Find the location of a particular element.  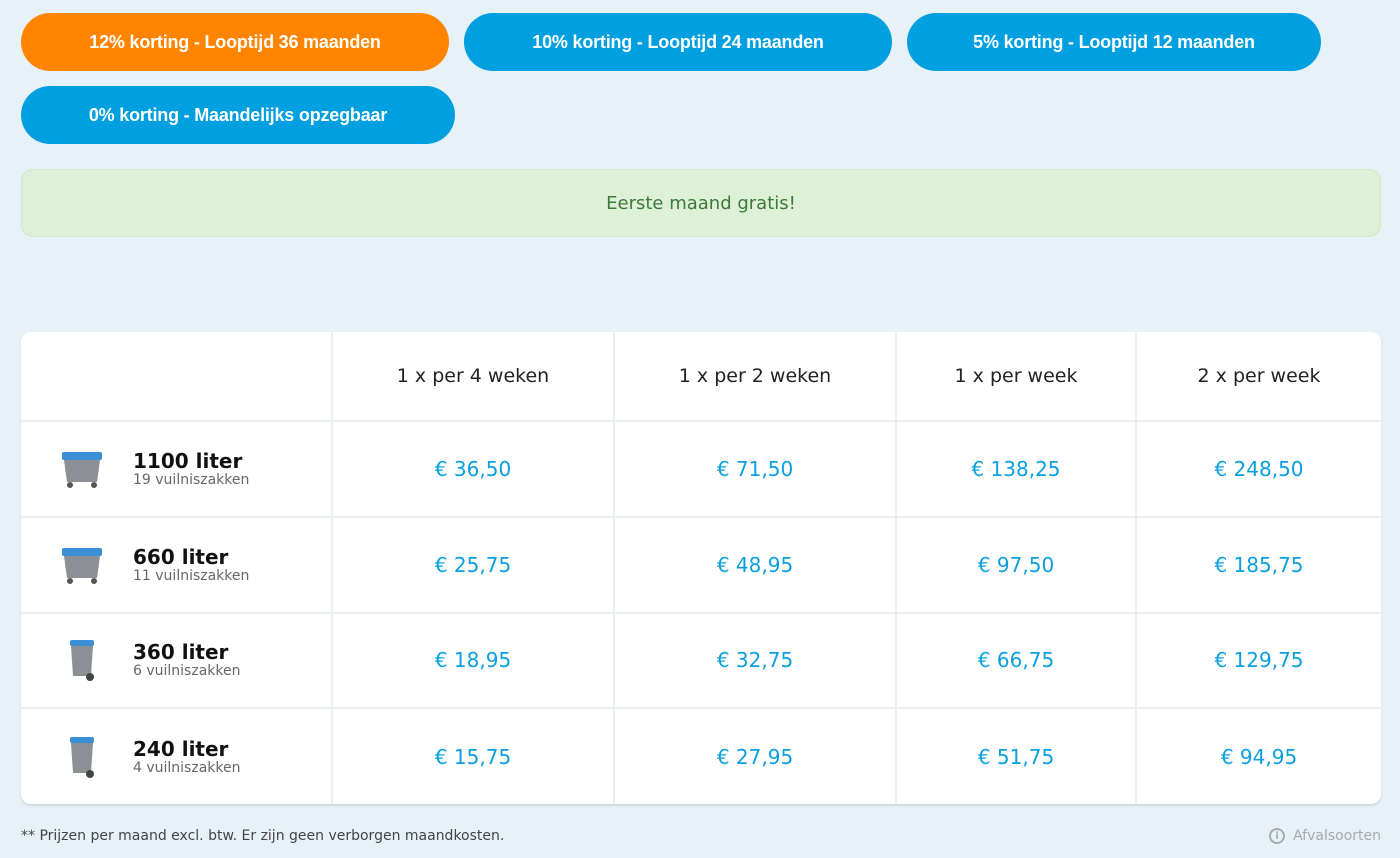

waste-types-link: i Afvalsoorten is located at coordinates (1325, 836).